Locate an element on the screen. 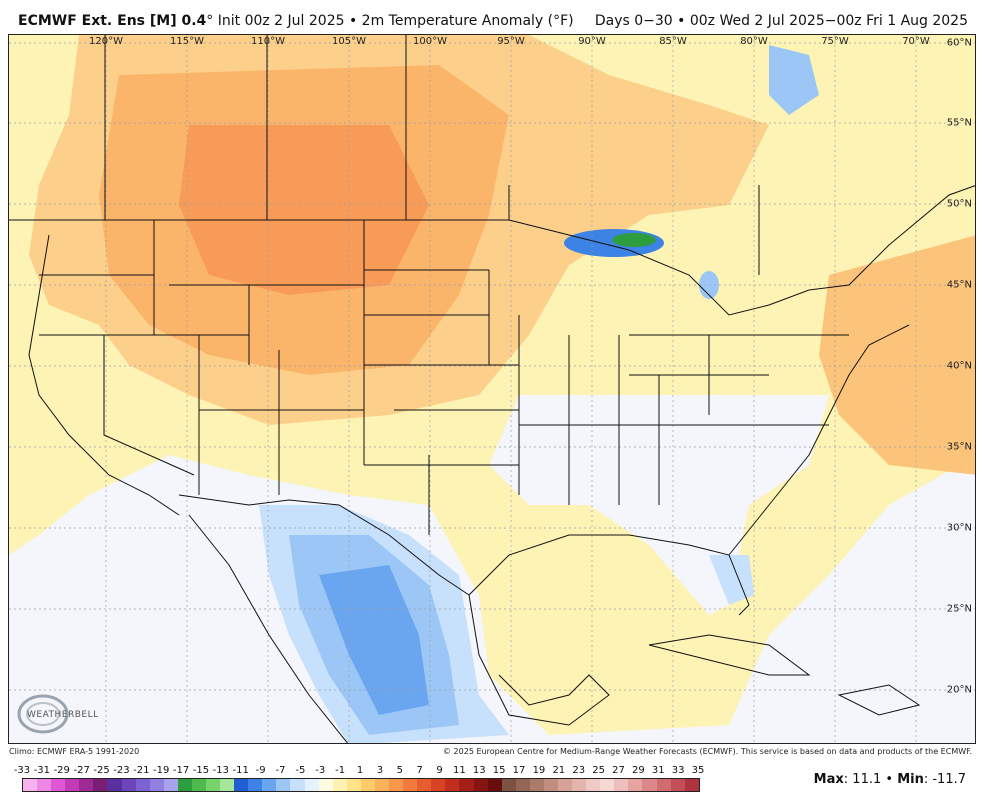 Image resolution: width=984 pixels, height=808 pixels. lon-label: 70°W is located at coordinates (916, 41).